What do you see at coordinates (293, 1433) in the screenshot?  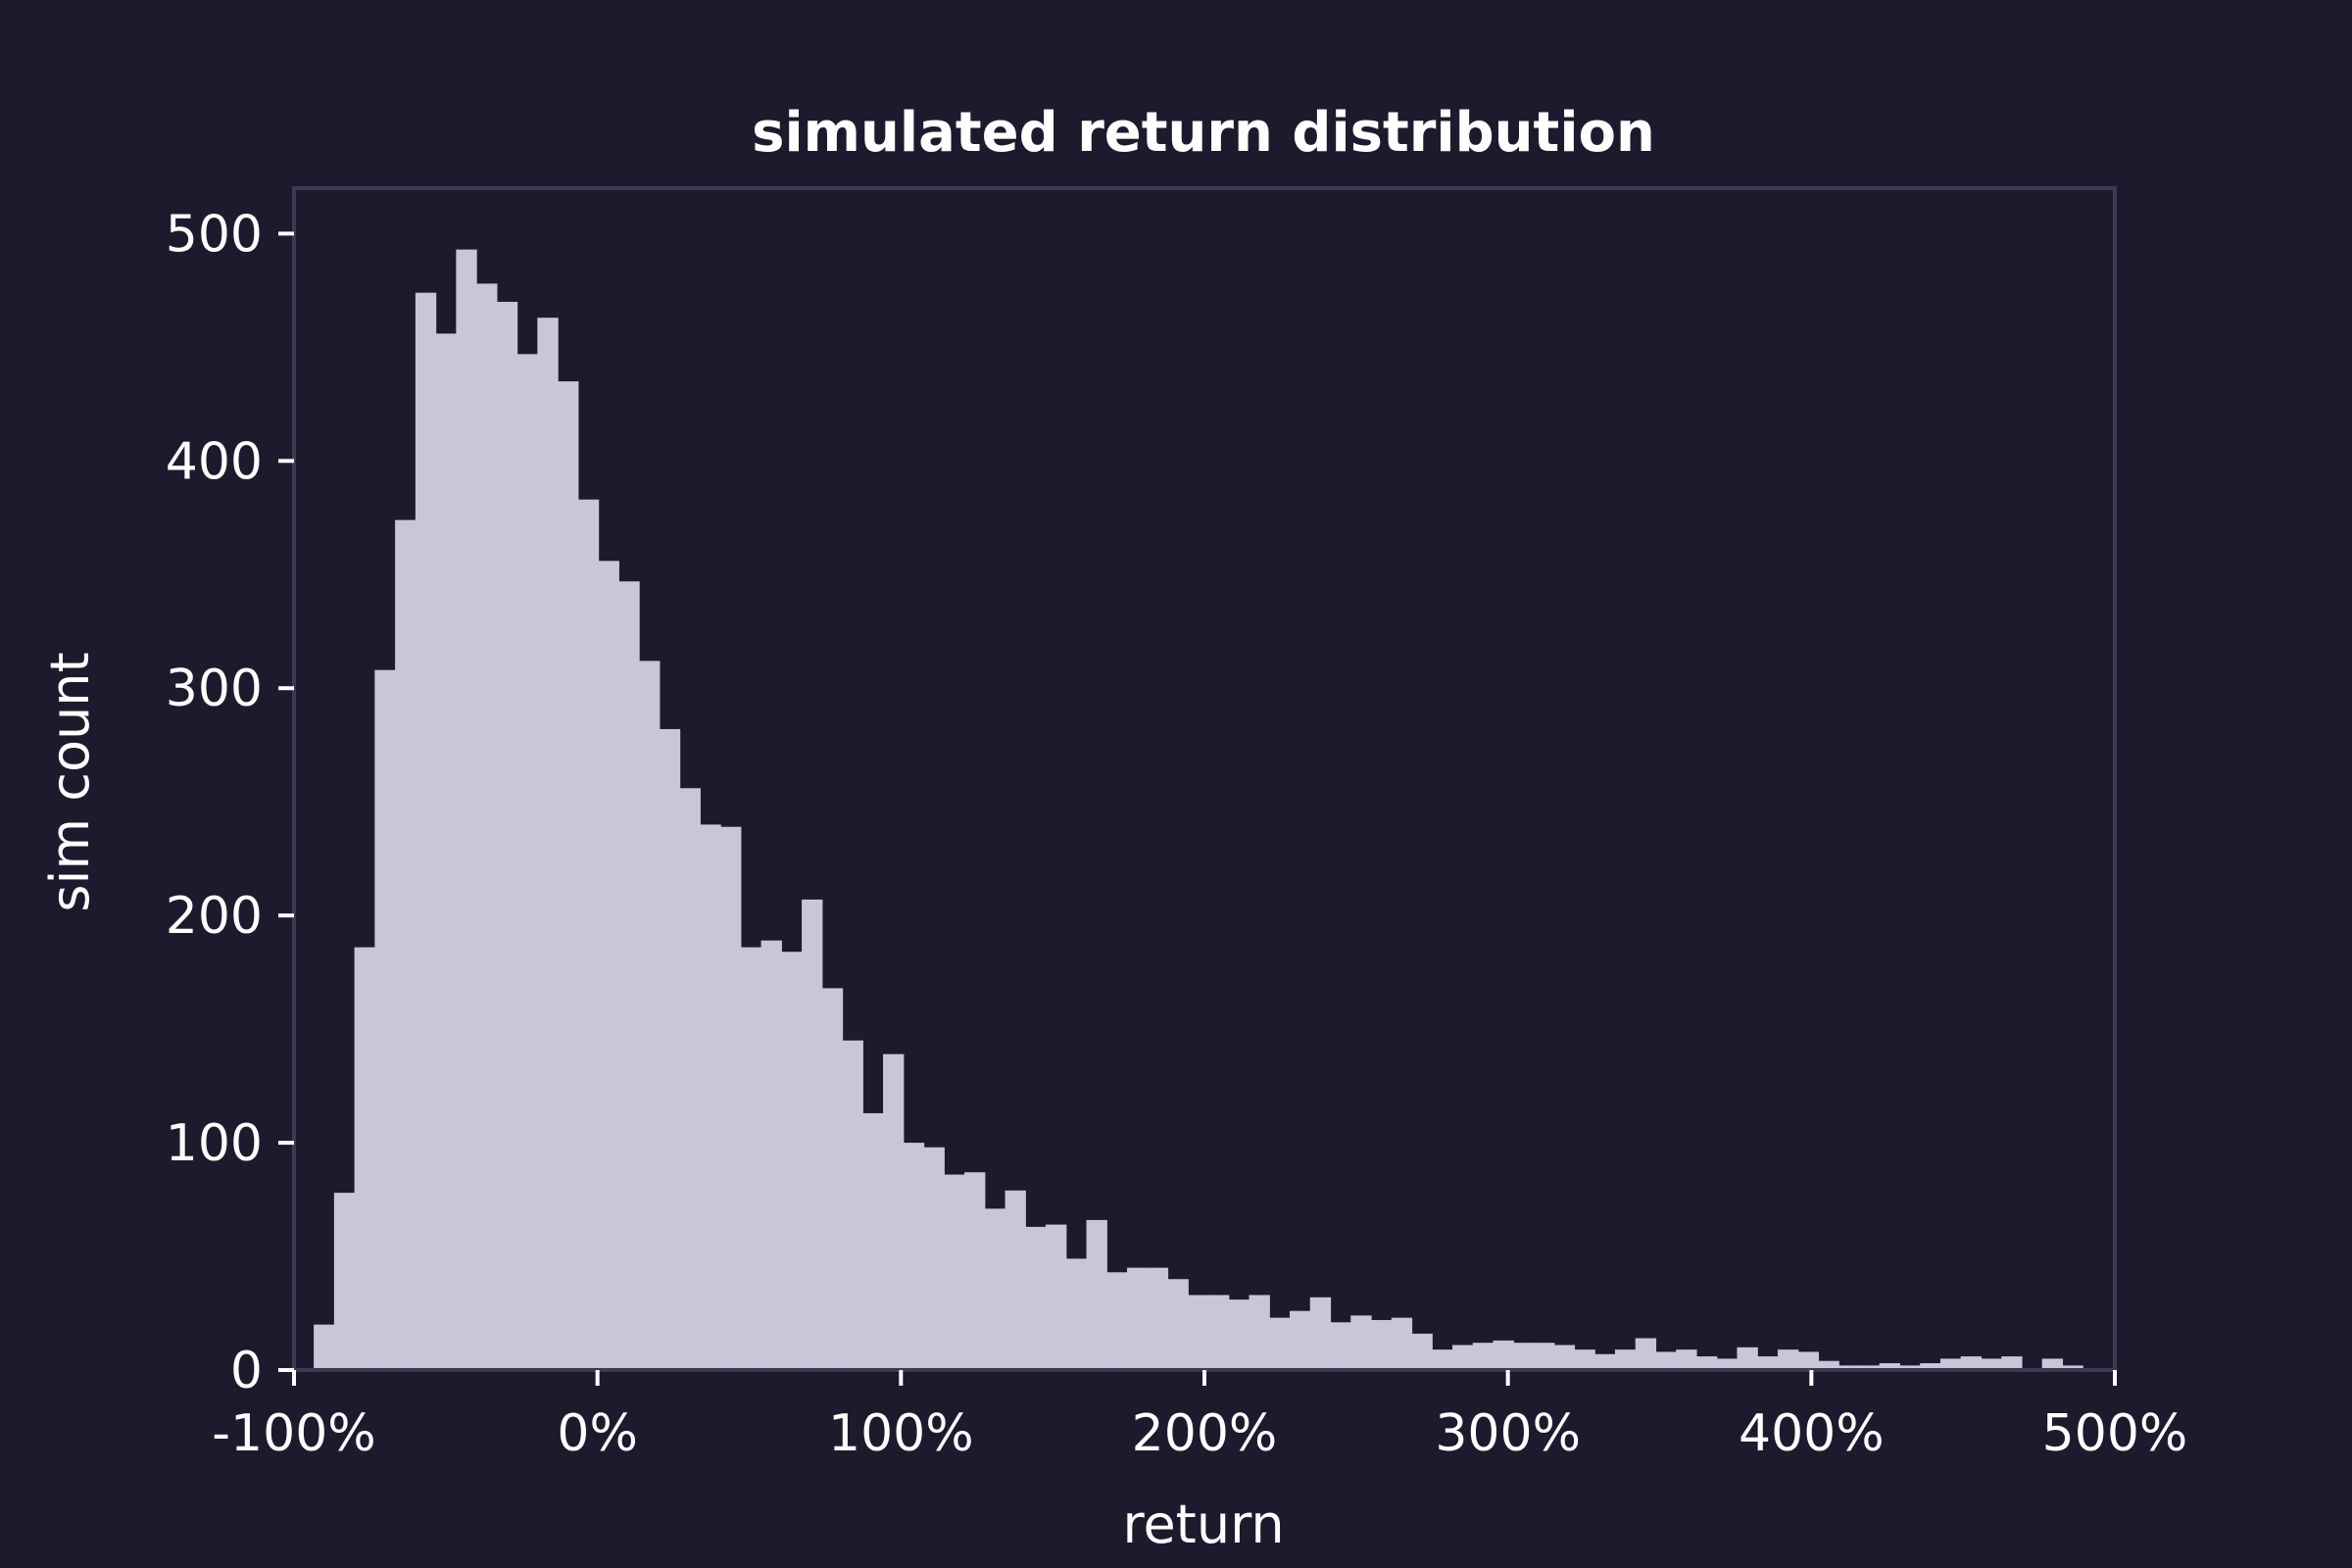 I see `x-tick-label: -100%` at bounding box center [293, 1433].